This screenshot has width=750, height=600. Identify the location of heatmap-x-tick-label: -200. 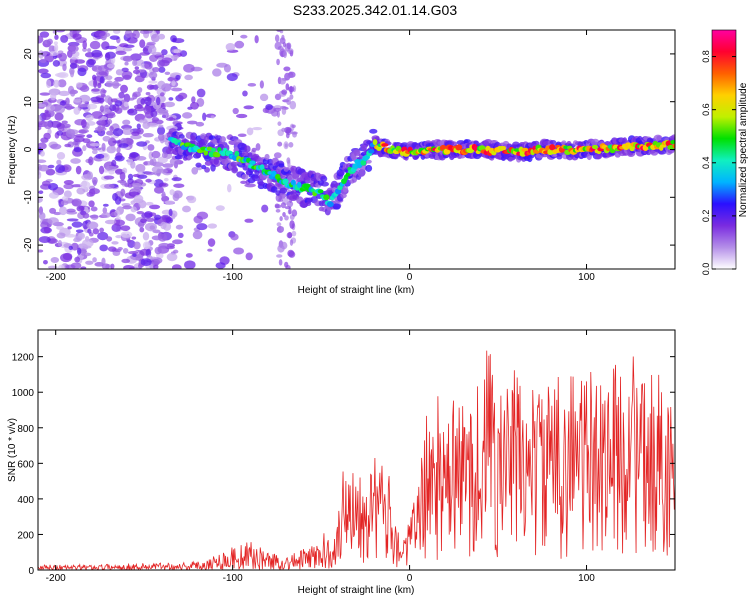
(56, 277).